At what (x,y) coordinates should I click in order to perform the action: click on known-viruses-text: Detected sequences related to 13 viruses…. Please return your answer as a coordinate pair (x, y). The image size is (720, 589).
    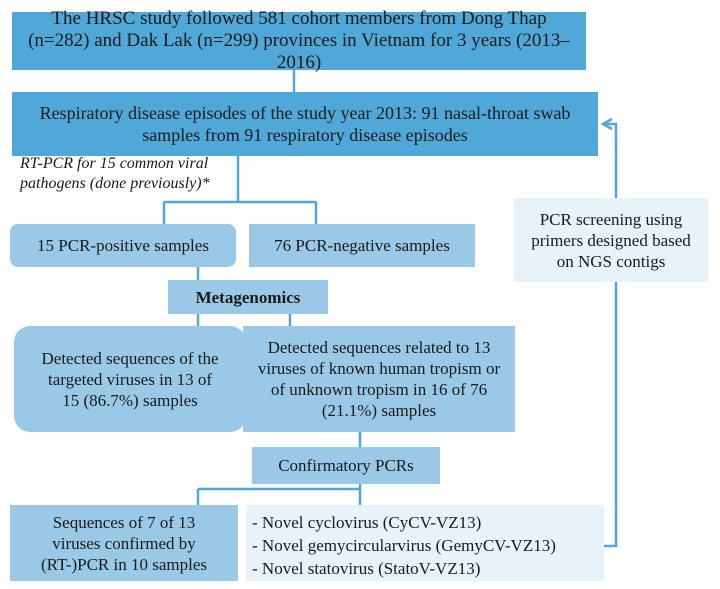
    Looking at the image, I should click on (379, 379).